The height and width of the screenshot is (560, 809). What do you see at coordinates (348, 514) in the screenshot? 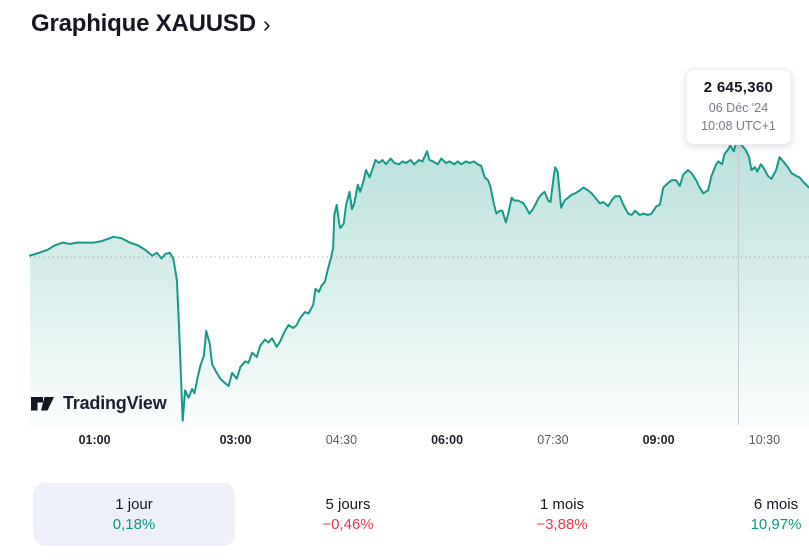
I see `tab-5-jours: 5 jours −0,46%` at bounding box center [348, 514].